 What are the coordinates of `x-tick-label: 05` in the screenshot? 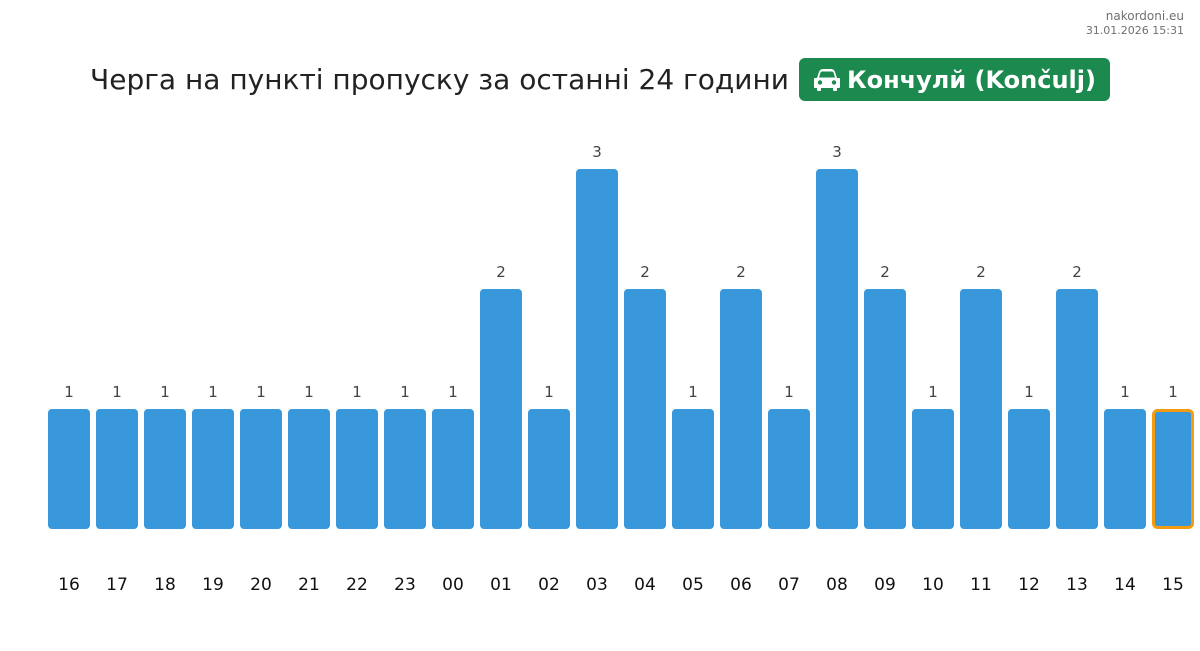 It's located at (693, 585).